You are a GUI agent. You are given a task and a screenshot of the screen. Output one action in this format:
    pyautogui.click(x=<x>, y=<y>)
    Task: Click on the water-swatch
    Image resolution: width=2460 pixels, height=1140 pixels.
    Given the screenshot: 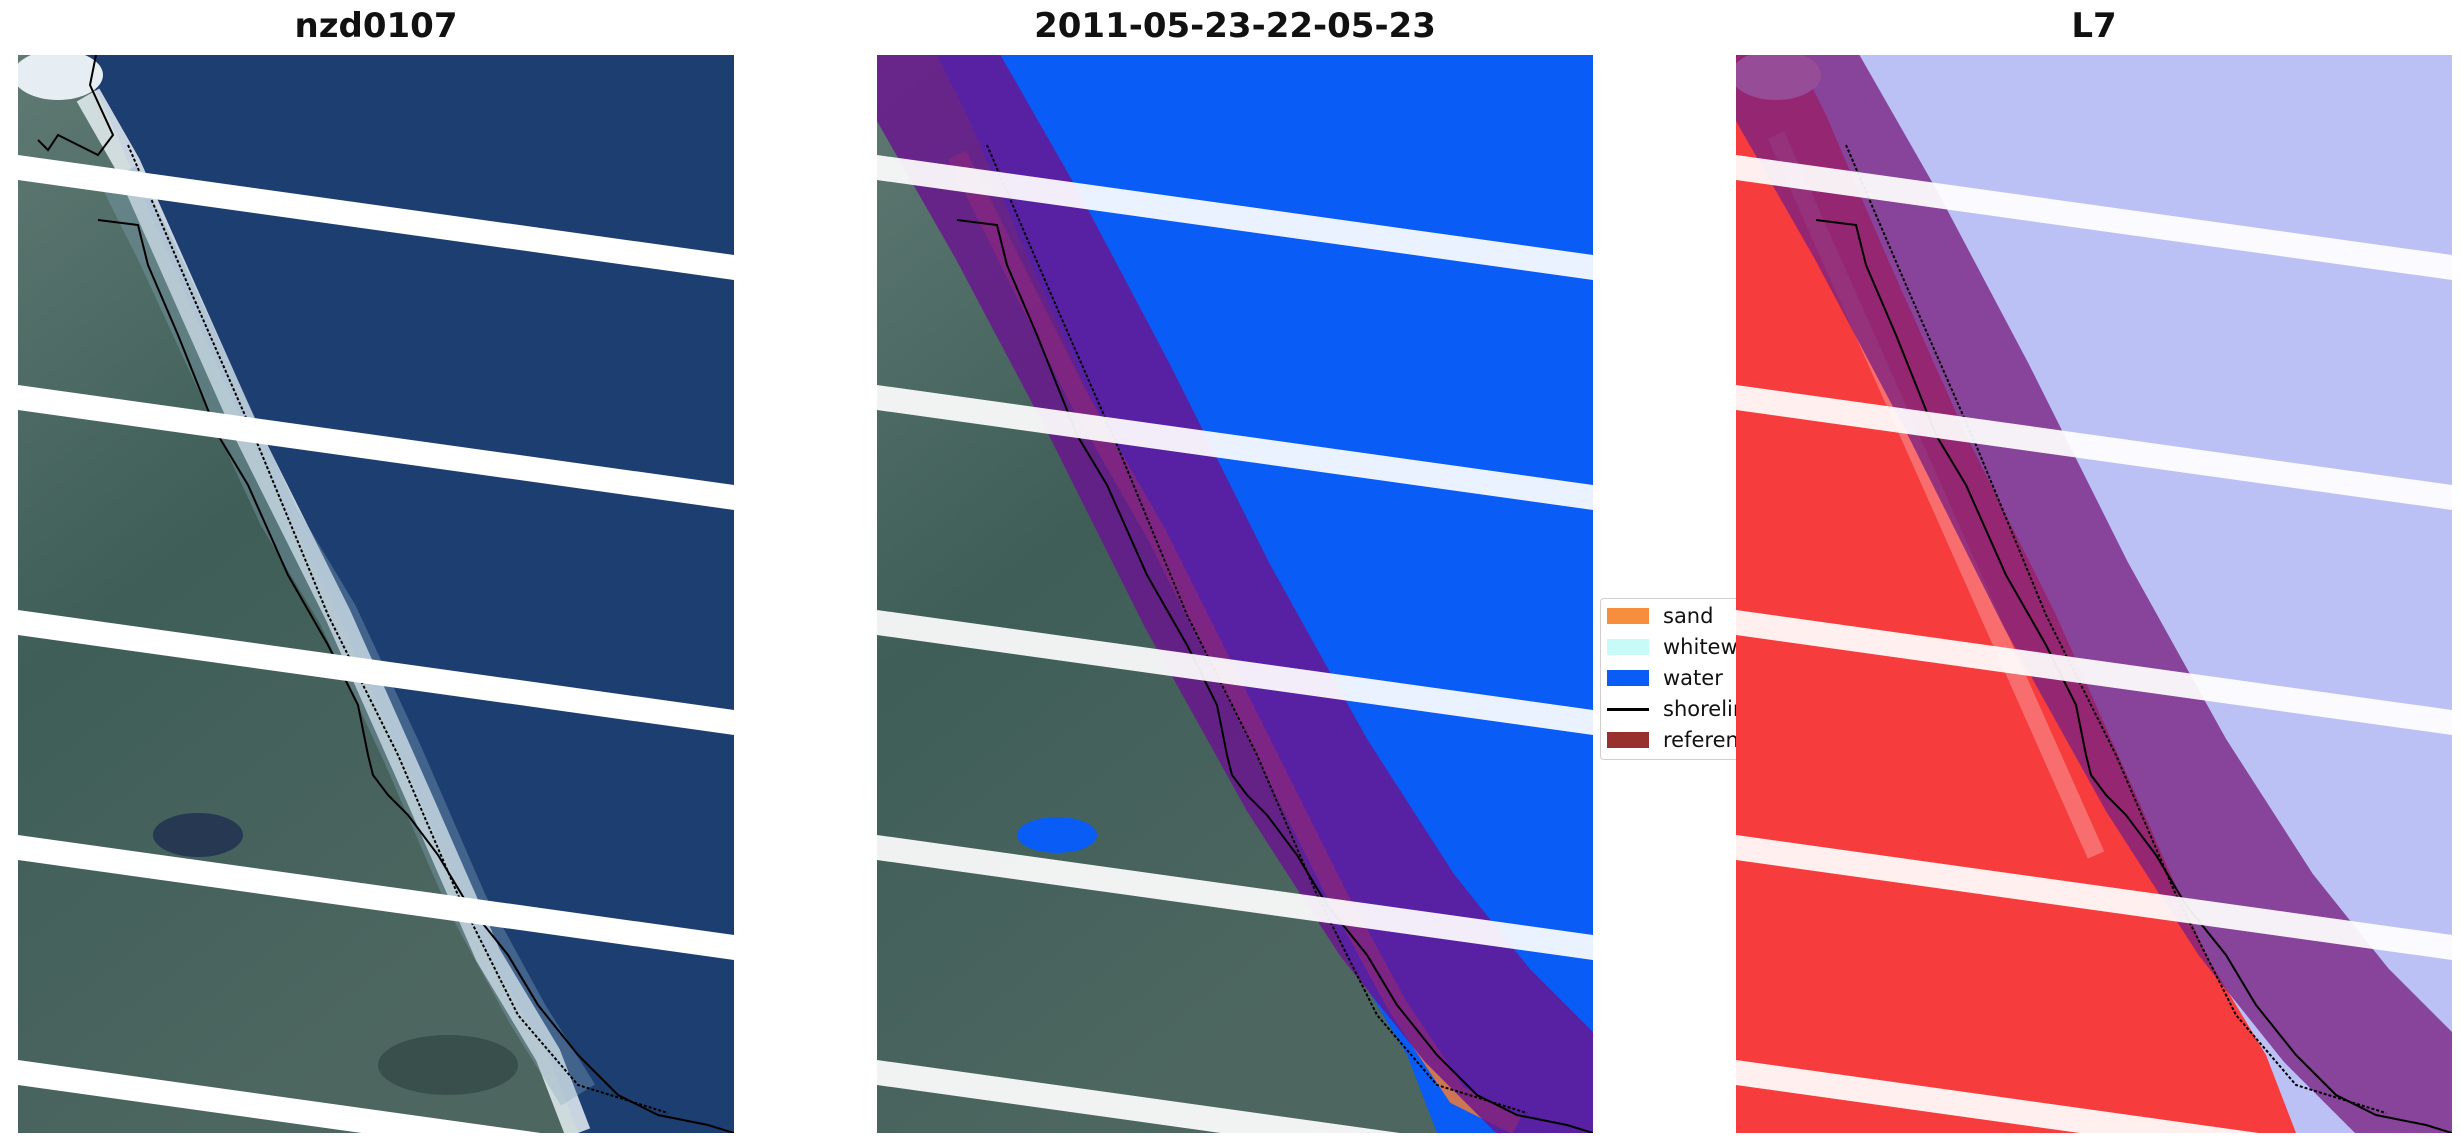 What is the action you would take?
    pyautogui.click(x=1628, y=678)
    